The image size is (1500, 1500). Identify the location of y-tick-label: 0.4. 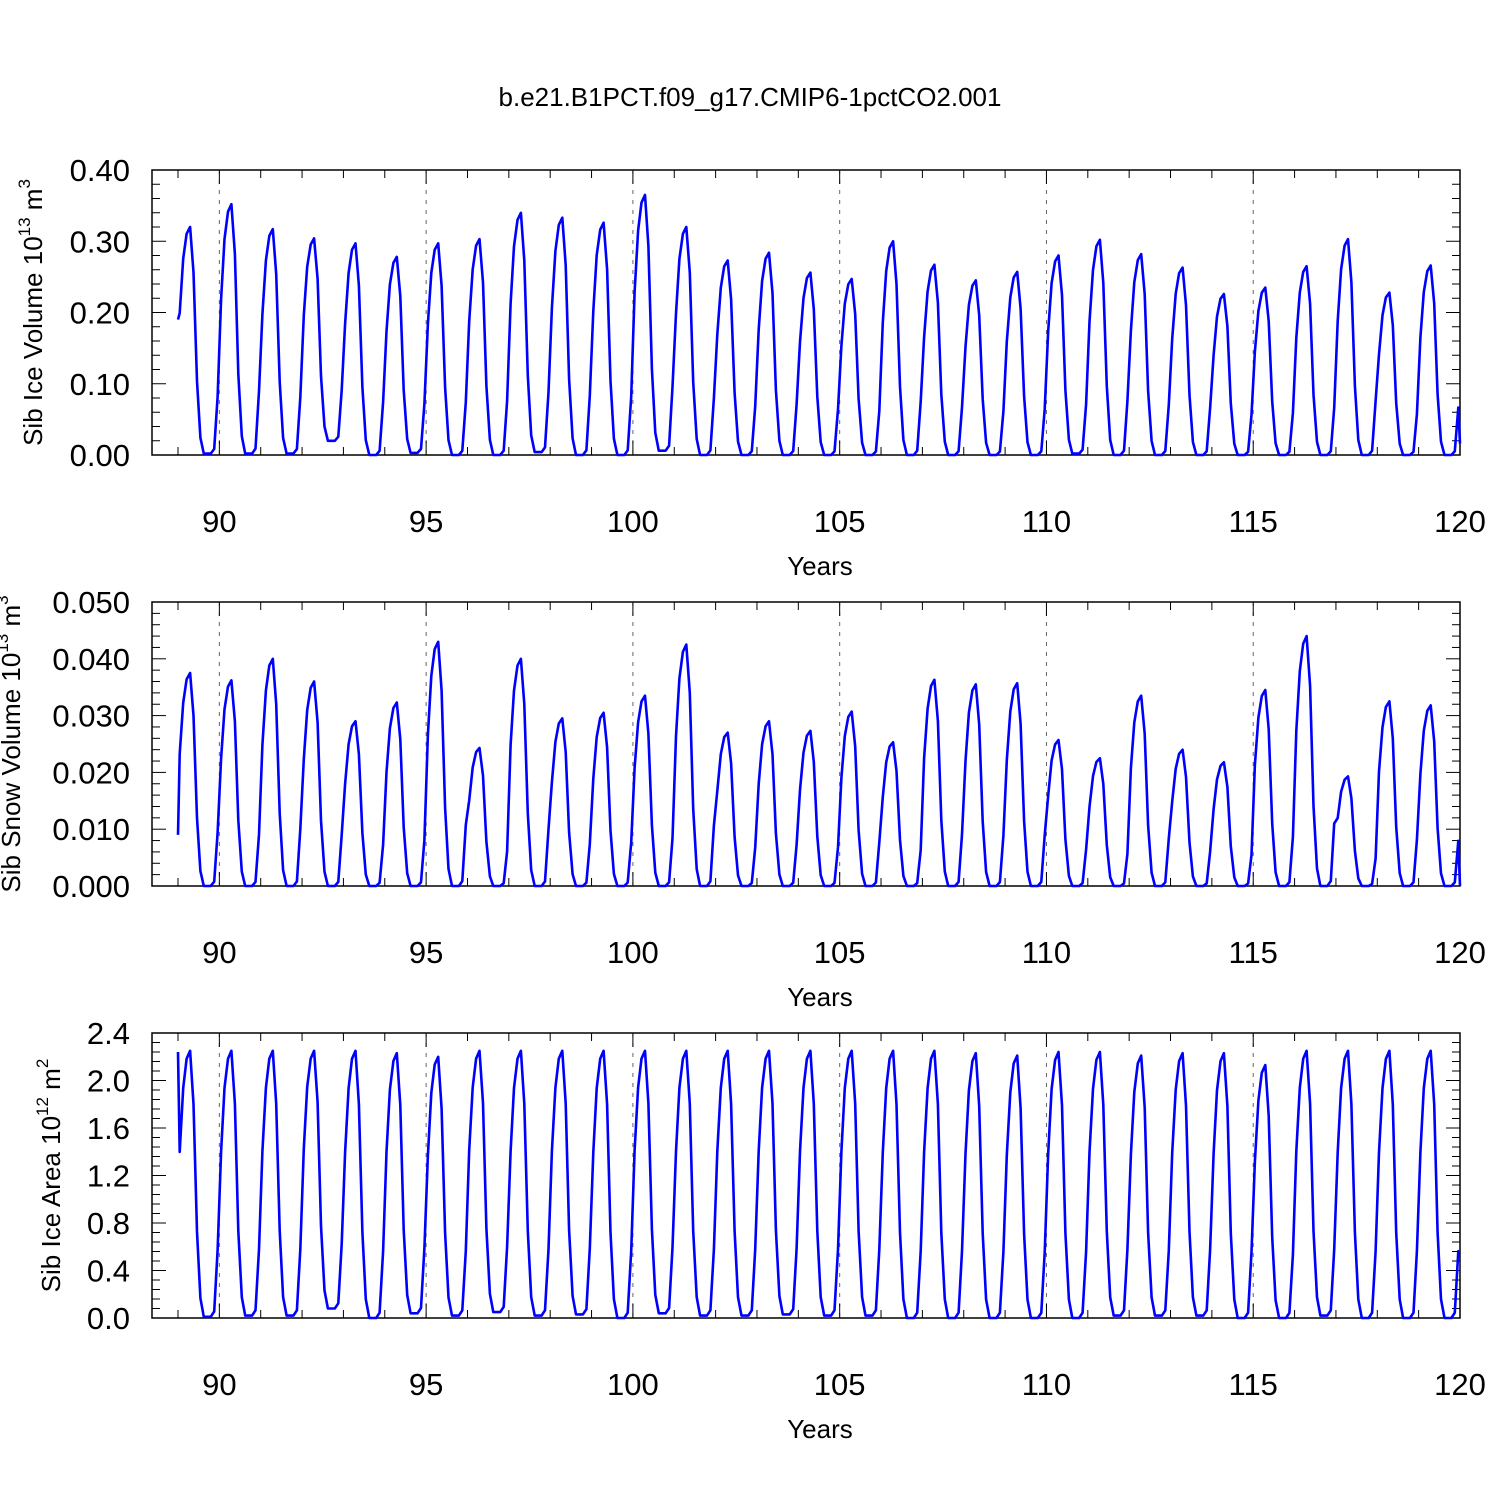
(108, 1271).